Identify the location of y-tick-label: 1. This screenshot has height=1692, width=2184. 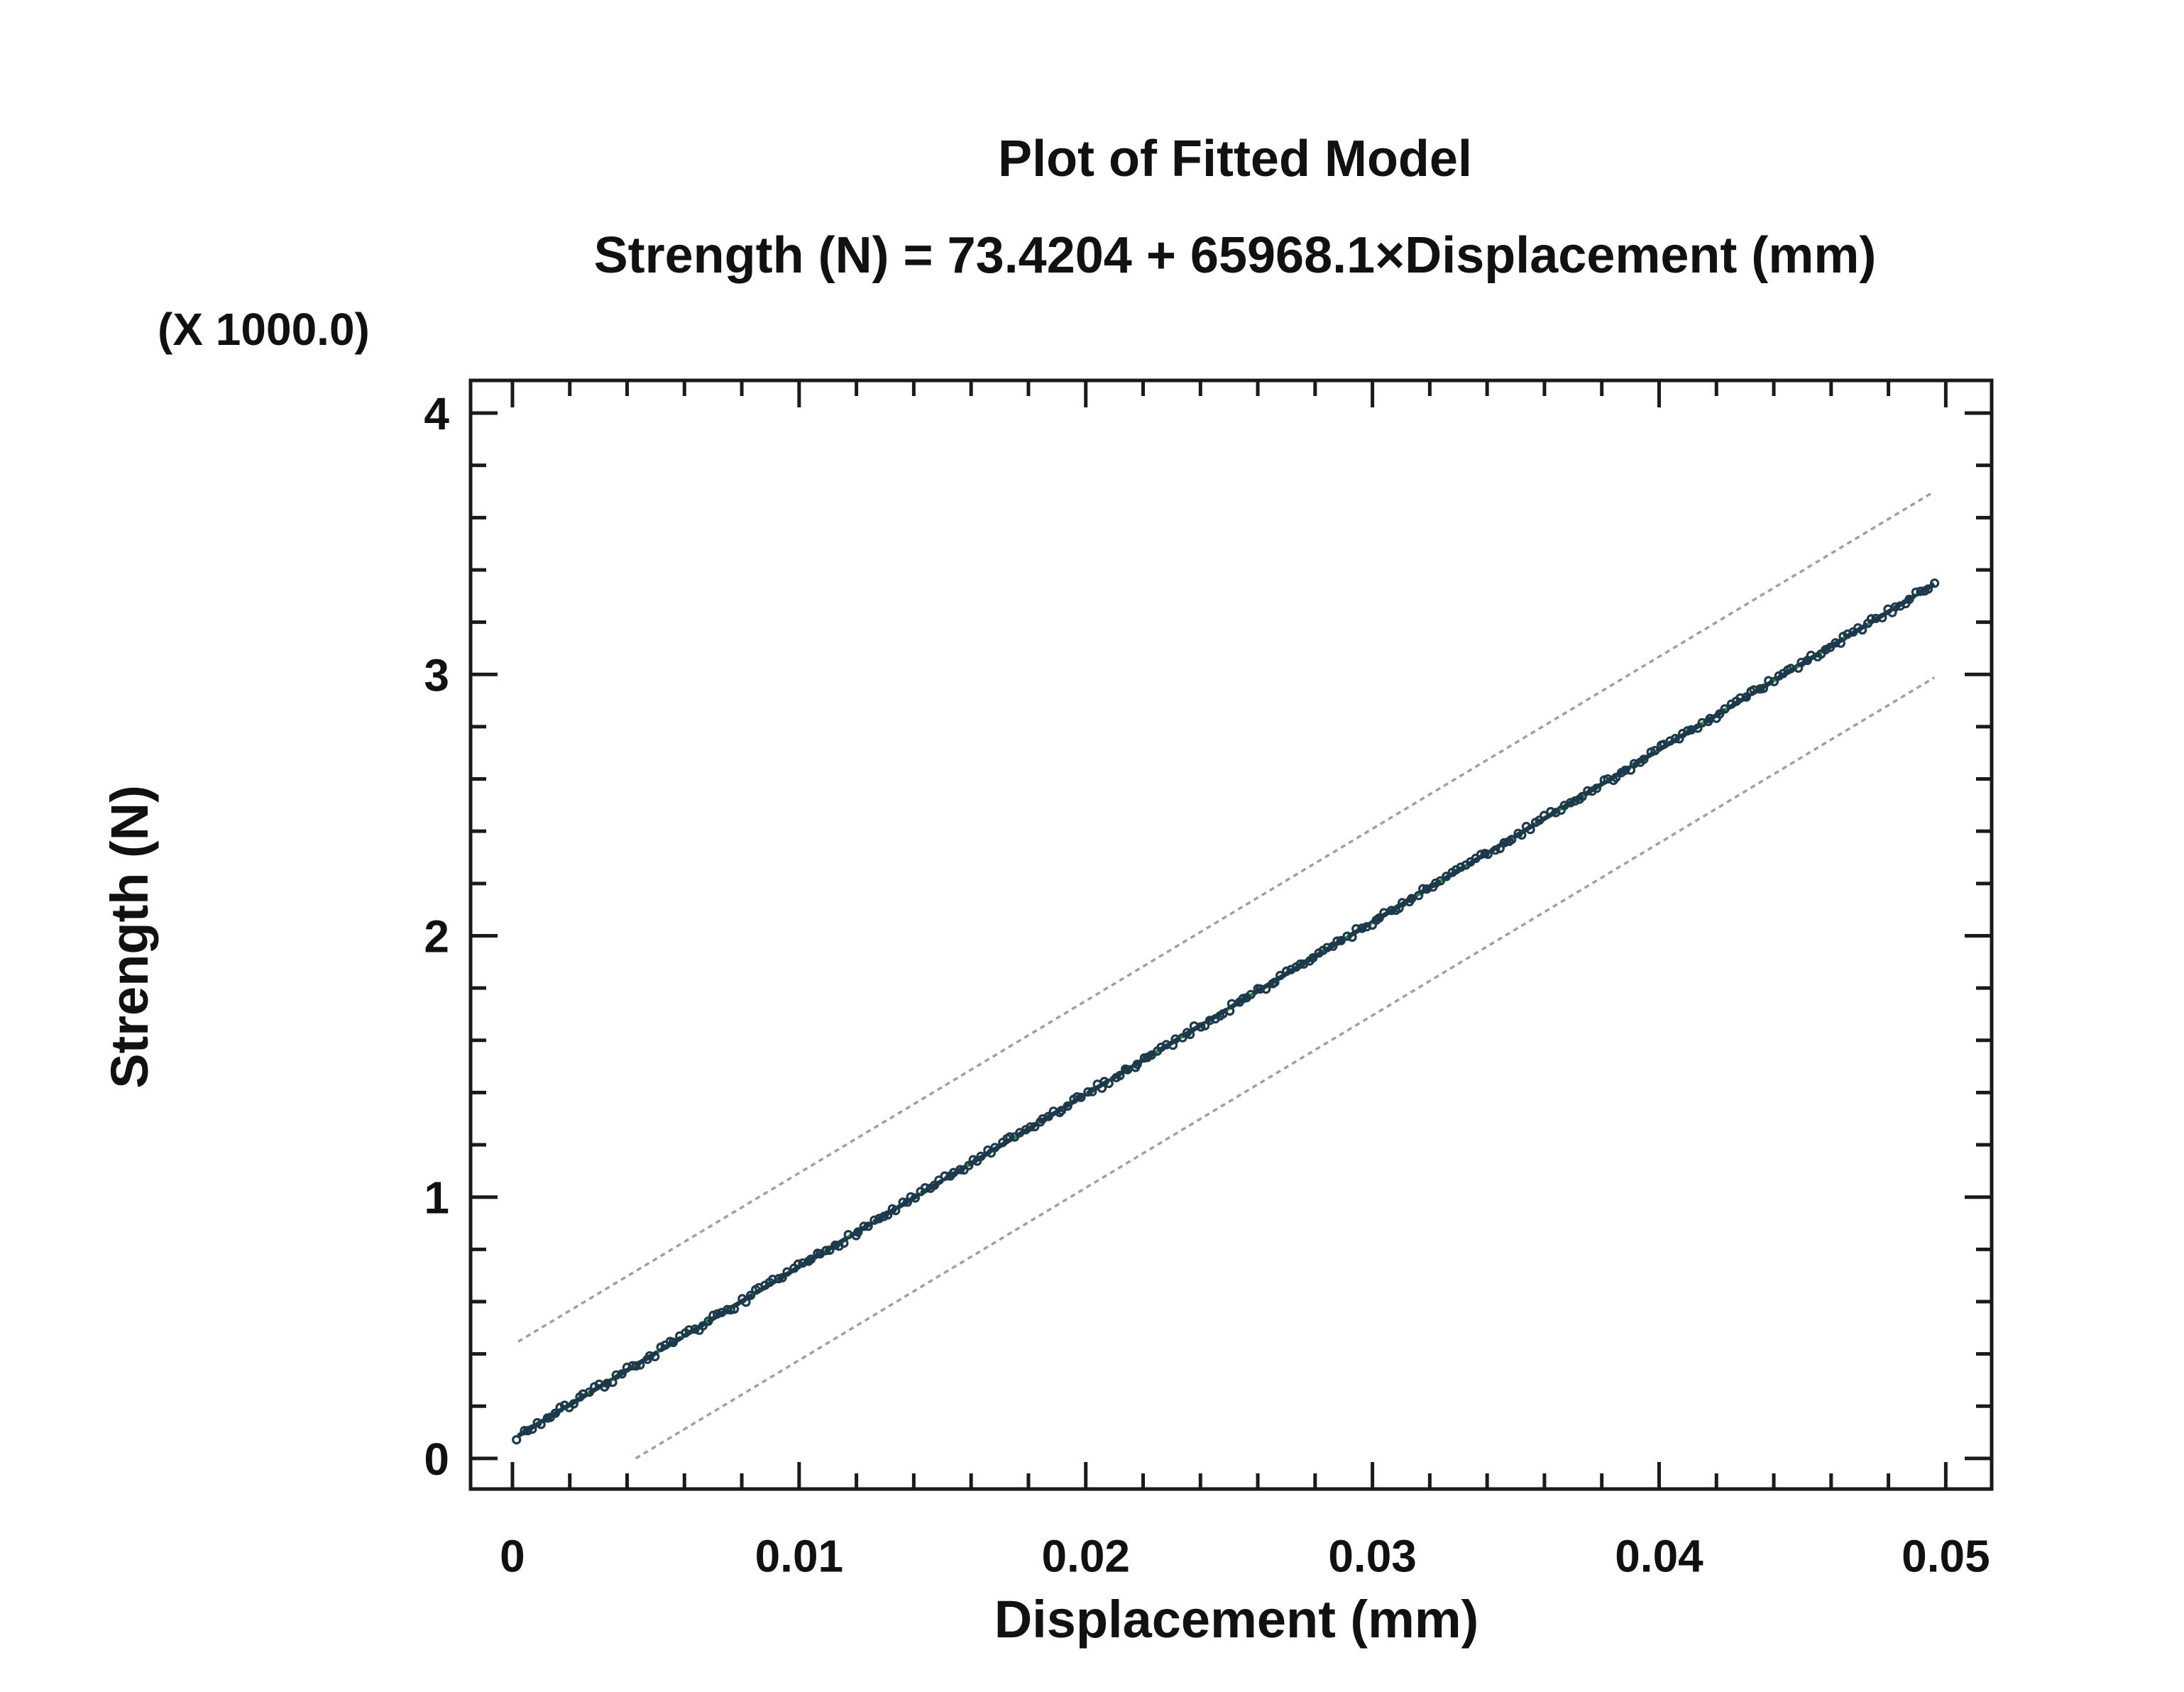
(436, 1198).